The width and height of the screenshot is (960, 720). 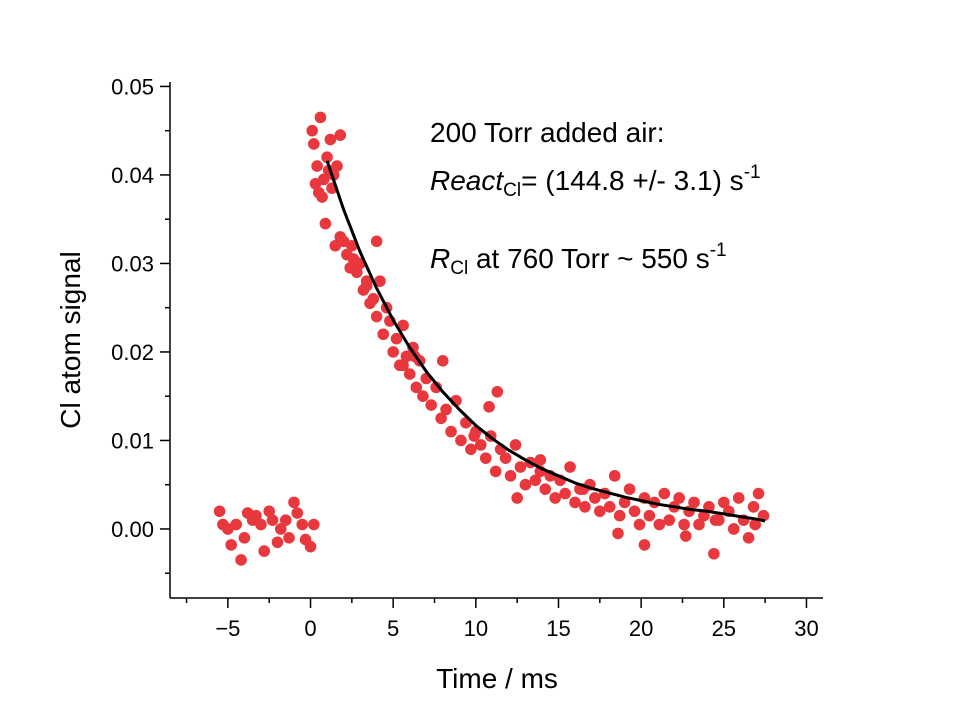 I want to click on annotation-line-3: RCl at 760 Torr ~ 550 s-1, so click(x=578, y=259).